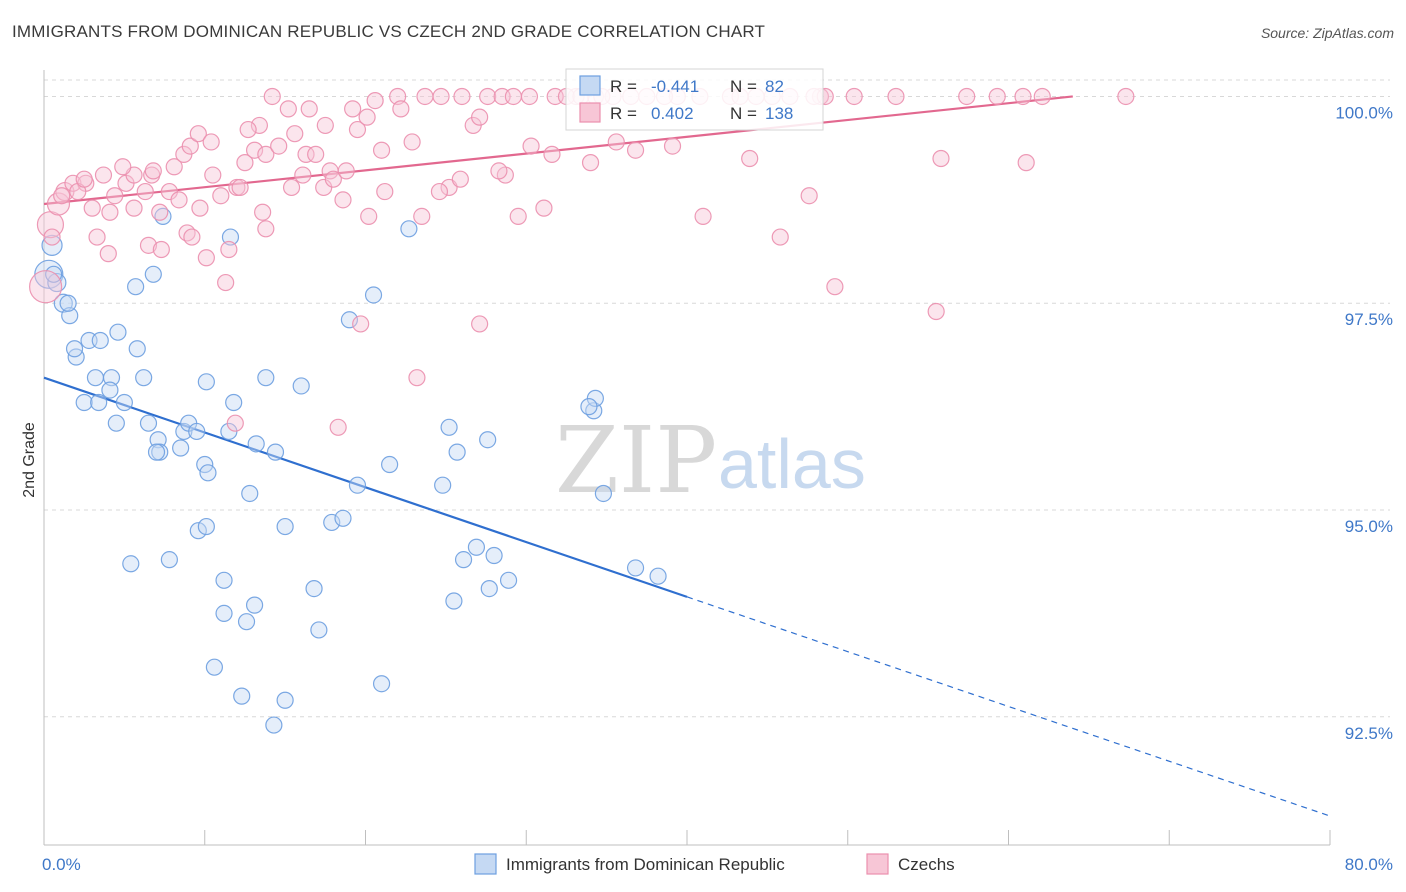 The height and width of the screenshot is (892, 1406). Describe the element at coordinates (779, 113) in the screenshot. I see `stats-n-value: 138` at that location.